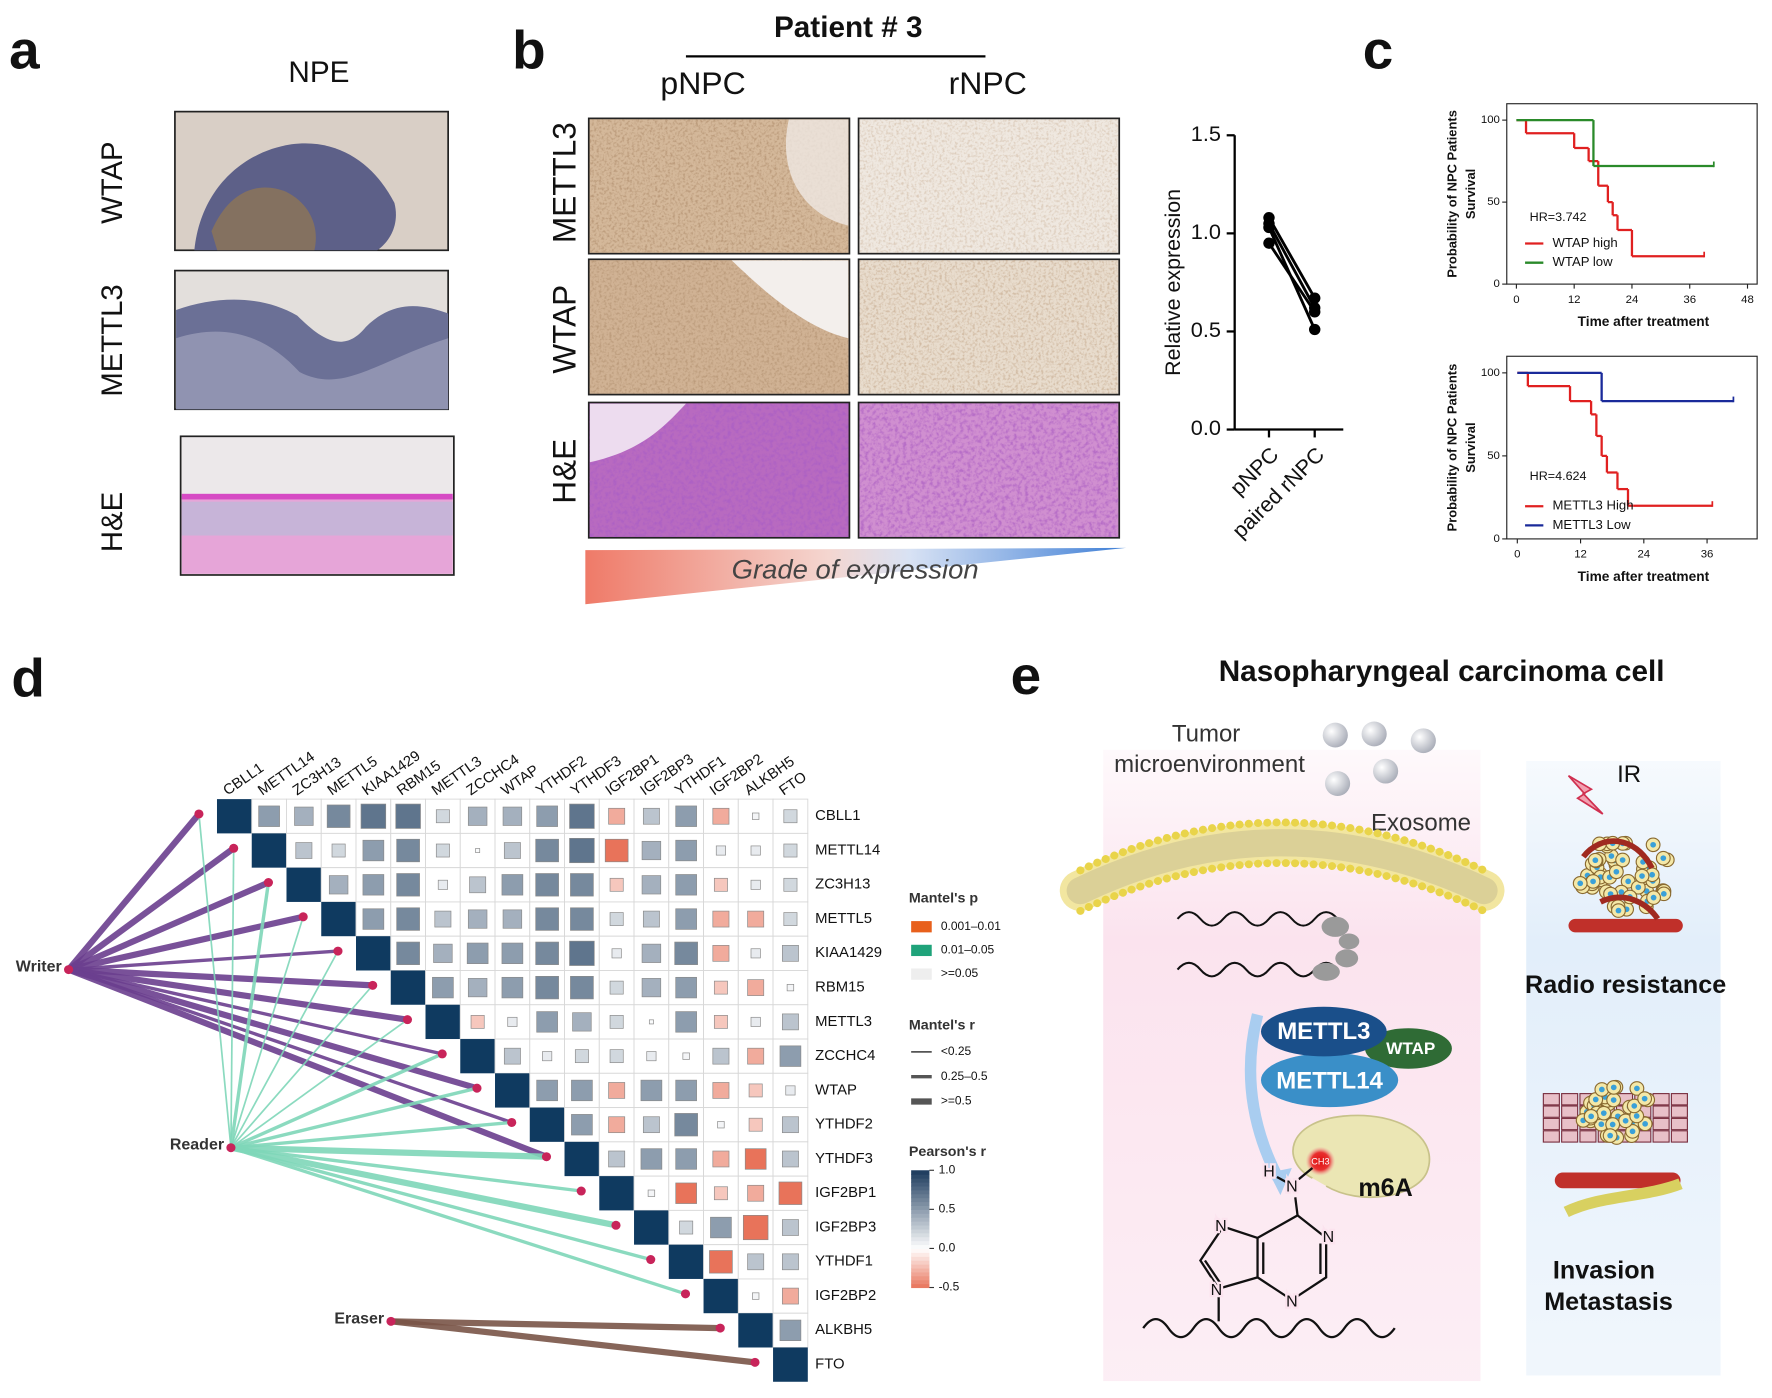  Describe the element at coordinates (1280, 1182) in the screenshot. I see `arrow-head` at that location.